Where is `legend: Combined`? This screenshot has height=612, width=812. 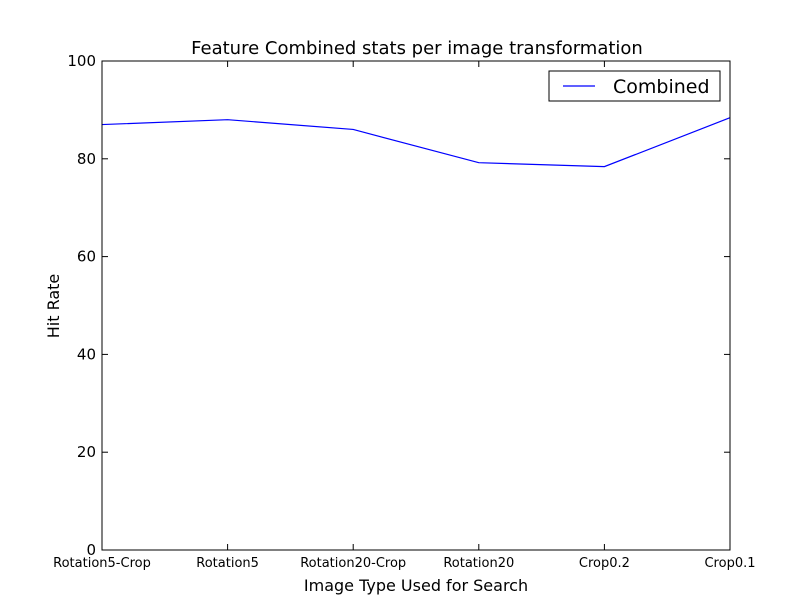 legend: Combined is located at coordinates (634, 86).